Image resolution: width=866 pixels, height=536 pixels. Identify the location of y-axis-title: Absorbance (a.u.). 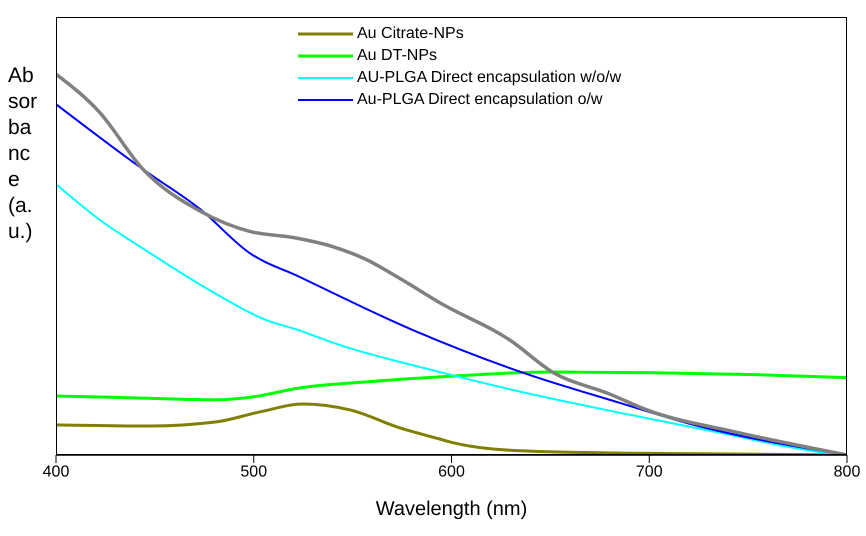
(23, 154).